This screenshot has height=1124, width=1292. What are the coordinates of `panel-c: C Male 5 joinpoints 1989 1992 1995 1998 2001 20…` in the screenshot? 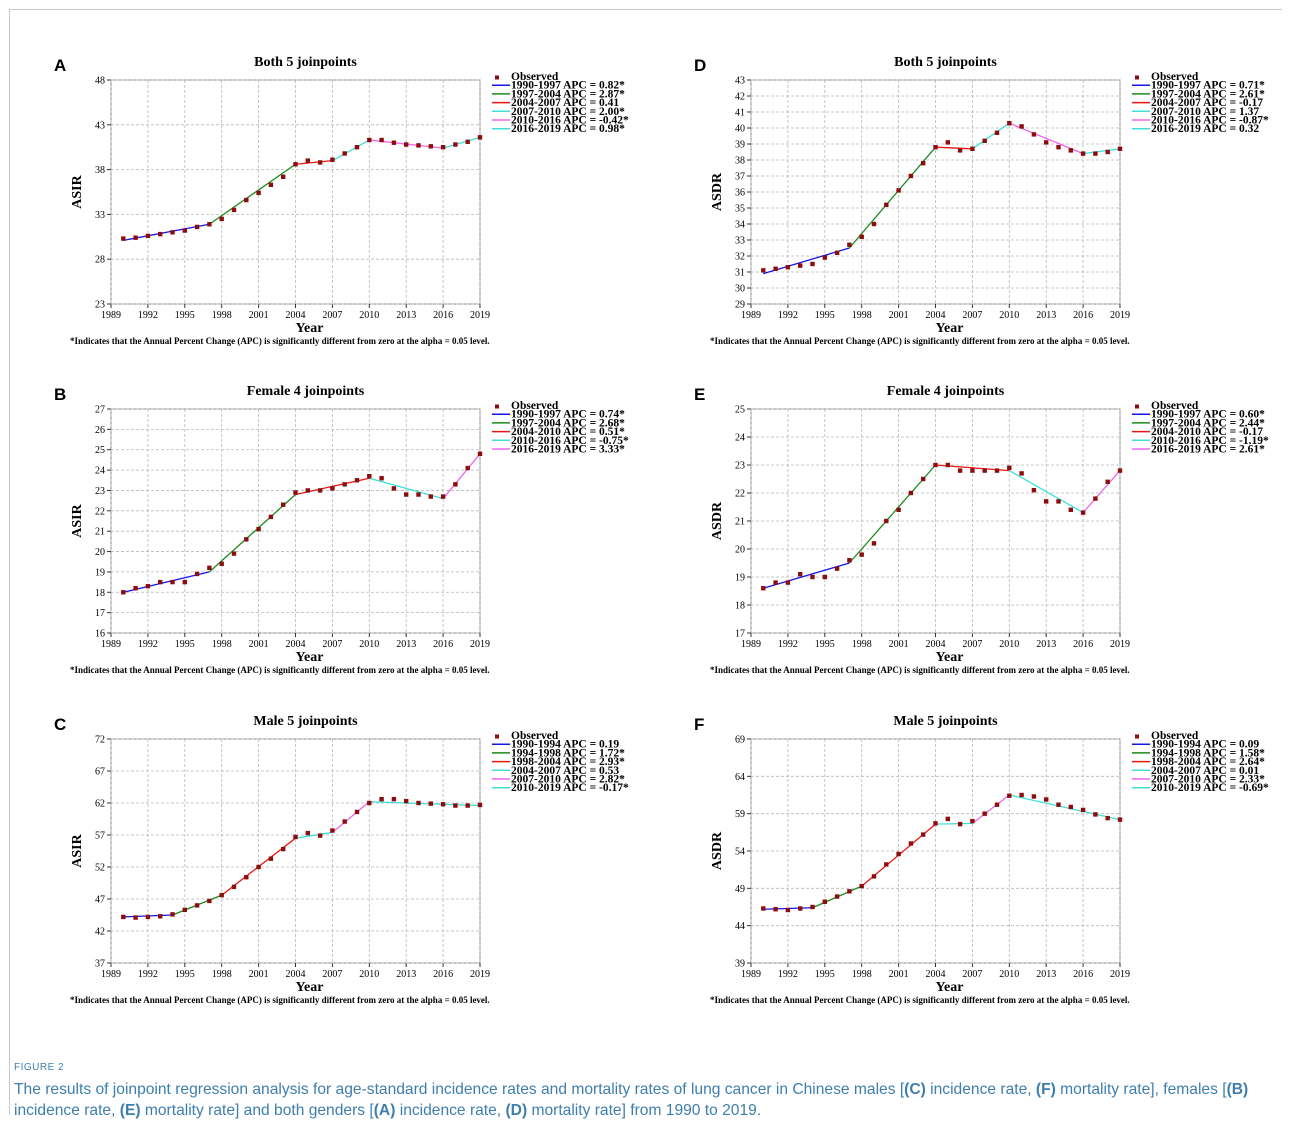 It's located at (360, 861).